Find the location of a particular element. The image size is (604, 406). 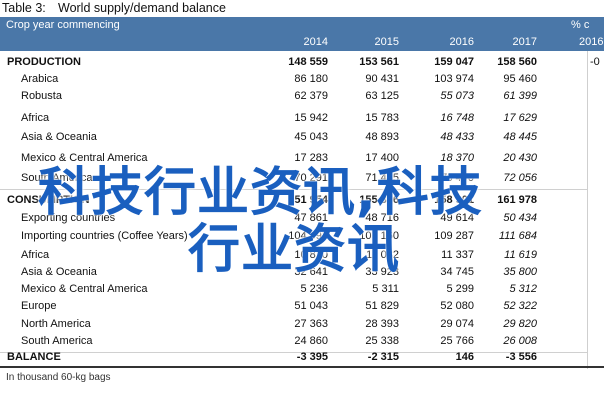

cell-value: 11 082 is located at coordinates (382, 255).